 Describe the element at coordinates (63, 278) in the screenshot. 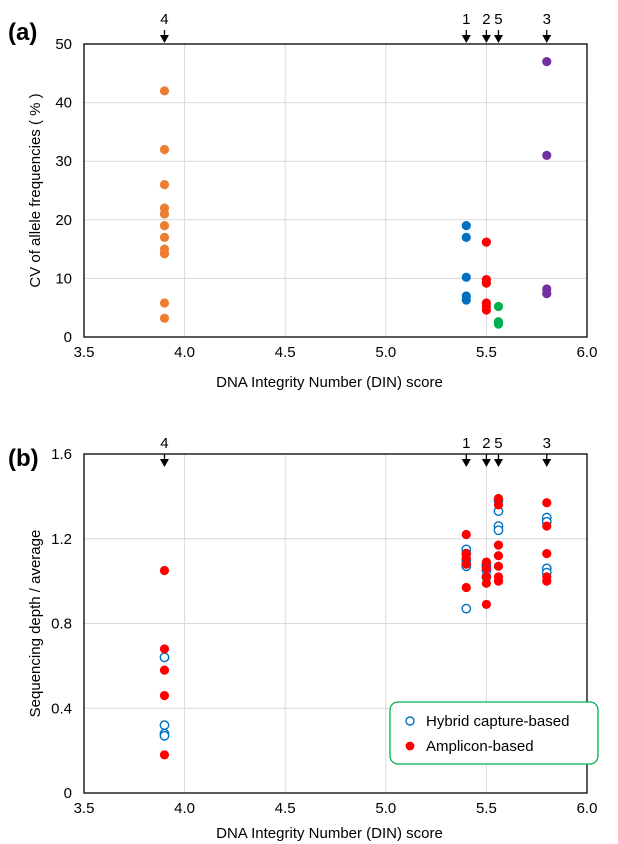

I see `y-tick-label: 10` at that location.